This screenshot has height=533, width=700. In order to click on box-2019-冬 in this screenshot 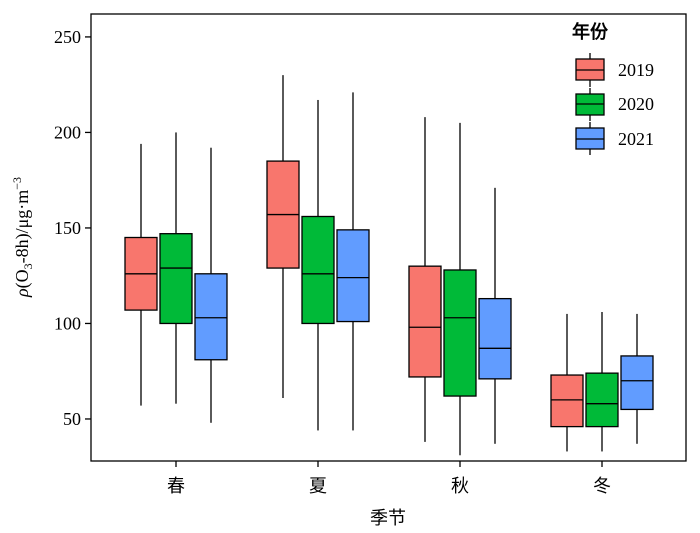, I will do `click(567, 382)`.